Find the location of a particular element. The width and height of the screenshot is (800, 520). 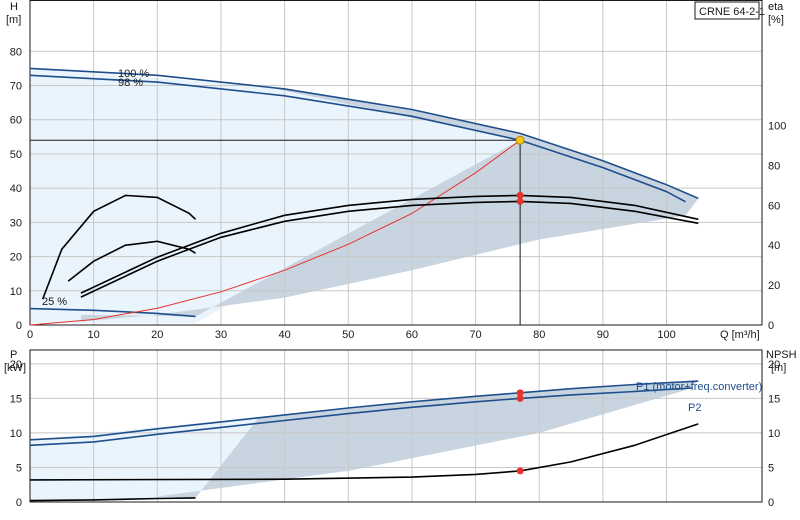

y-tick-label-right: 5 is located at coordinates (771, 468).